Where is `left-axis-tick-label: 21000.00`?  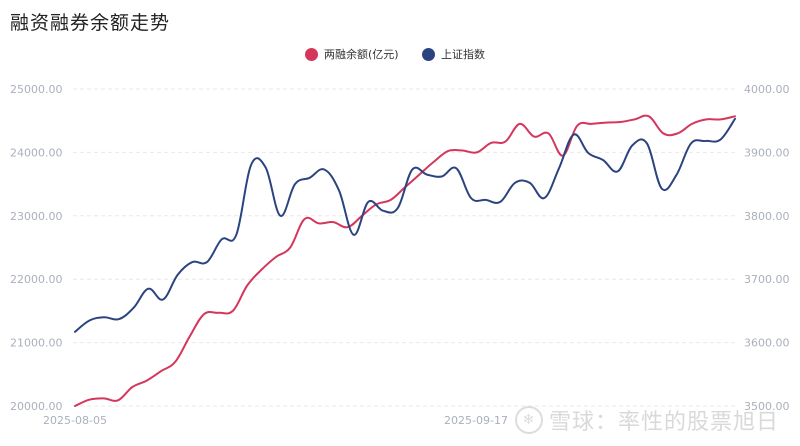 left-axis-tick-label: 21000.00 is located at coordinates (36, 343).